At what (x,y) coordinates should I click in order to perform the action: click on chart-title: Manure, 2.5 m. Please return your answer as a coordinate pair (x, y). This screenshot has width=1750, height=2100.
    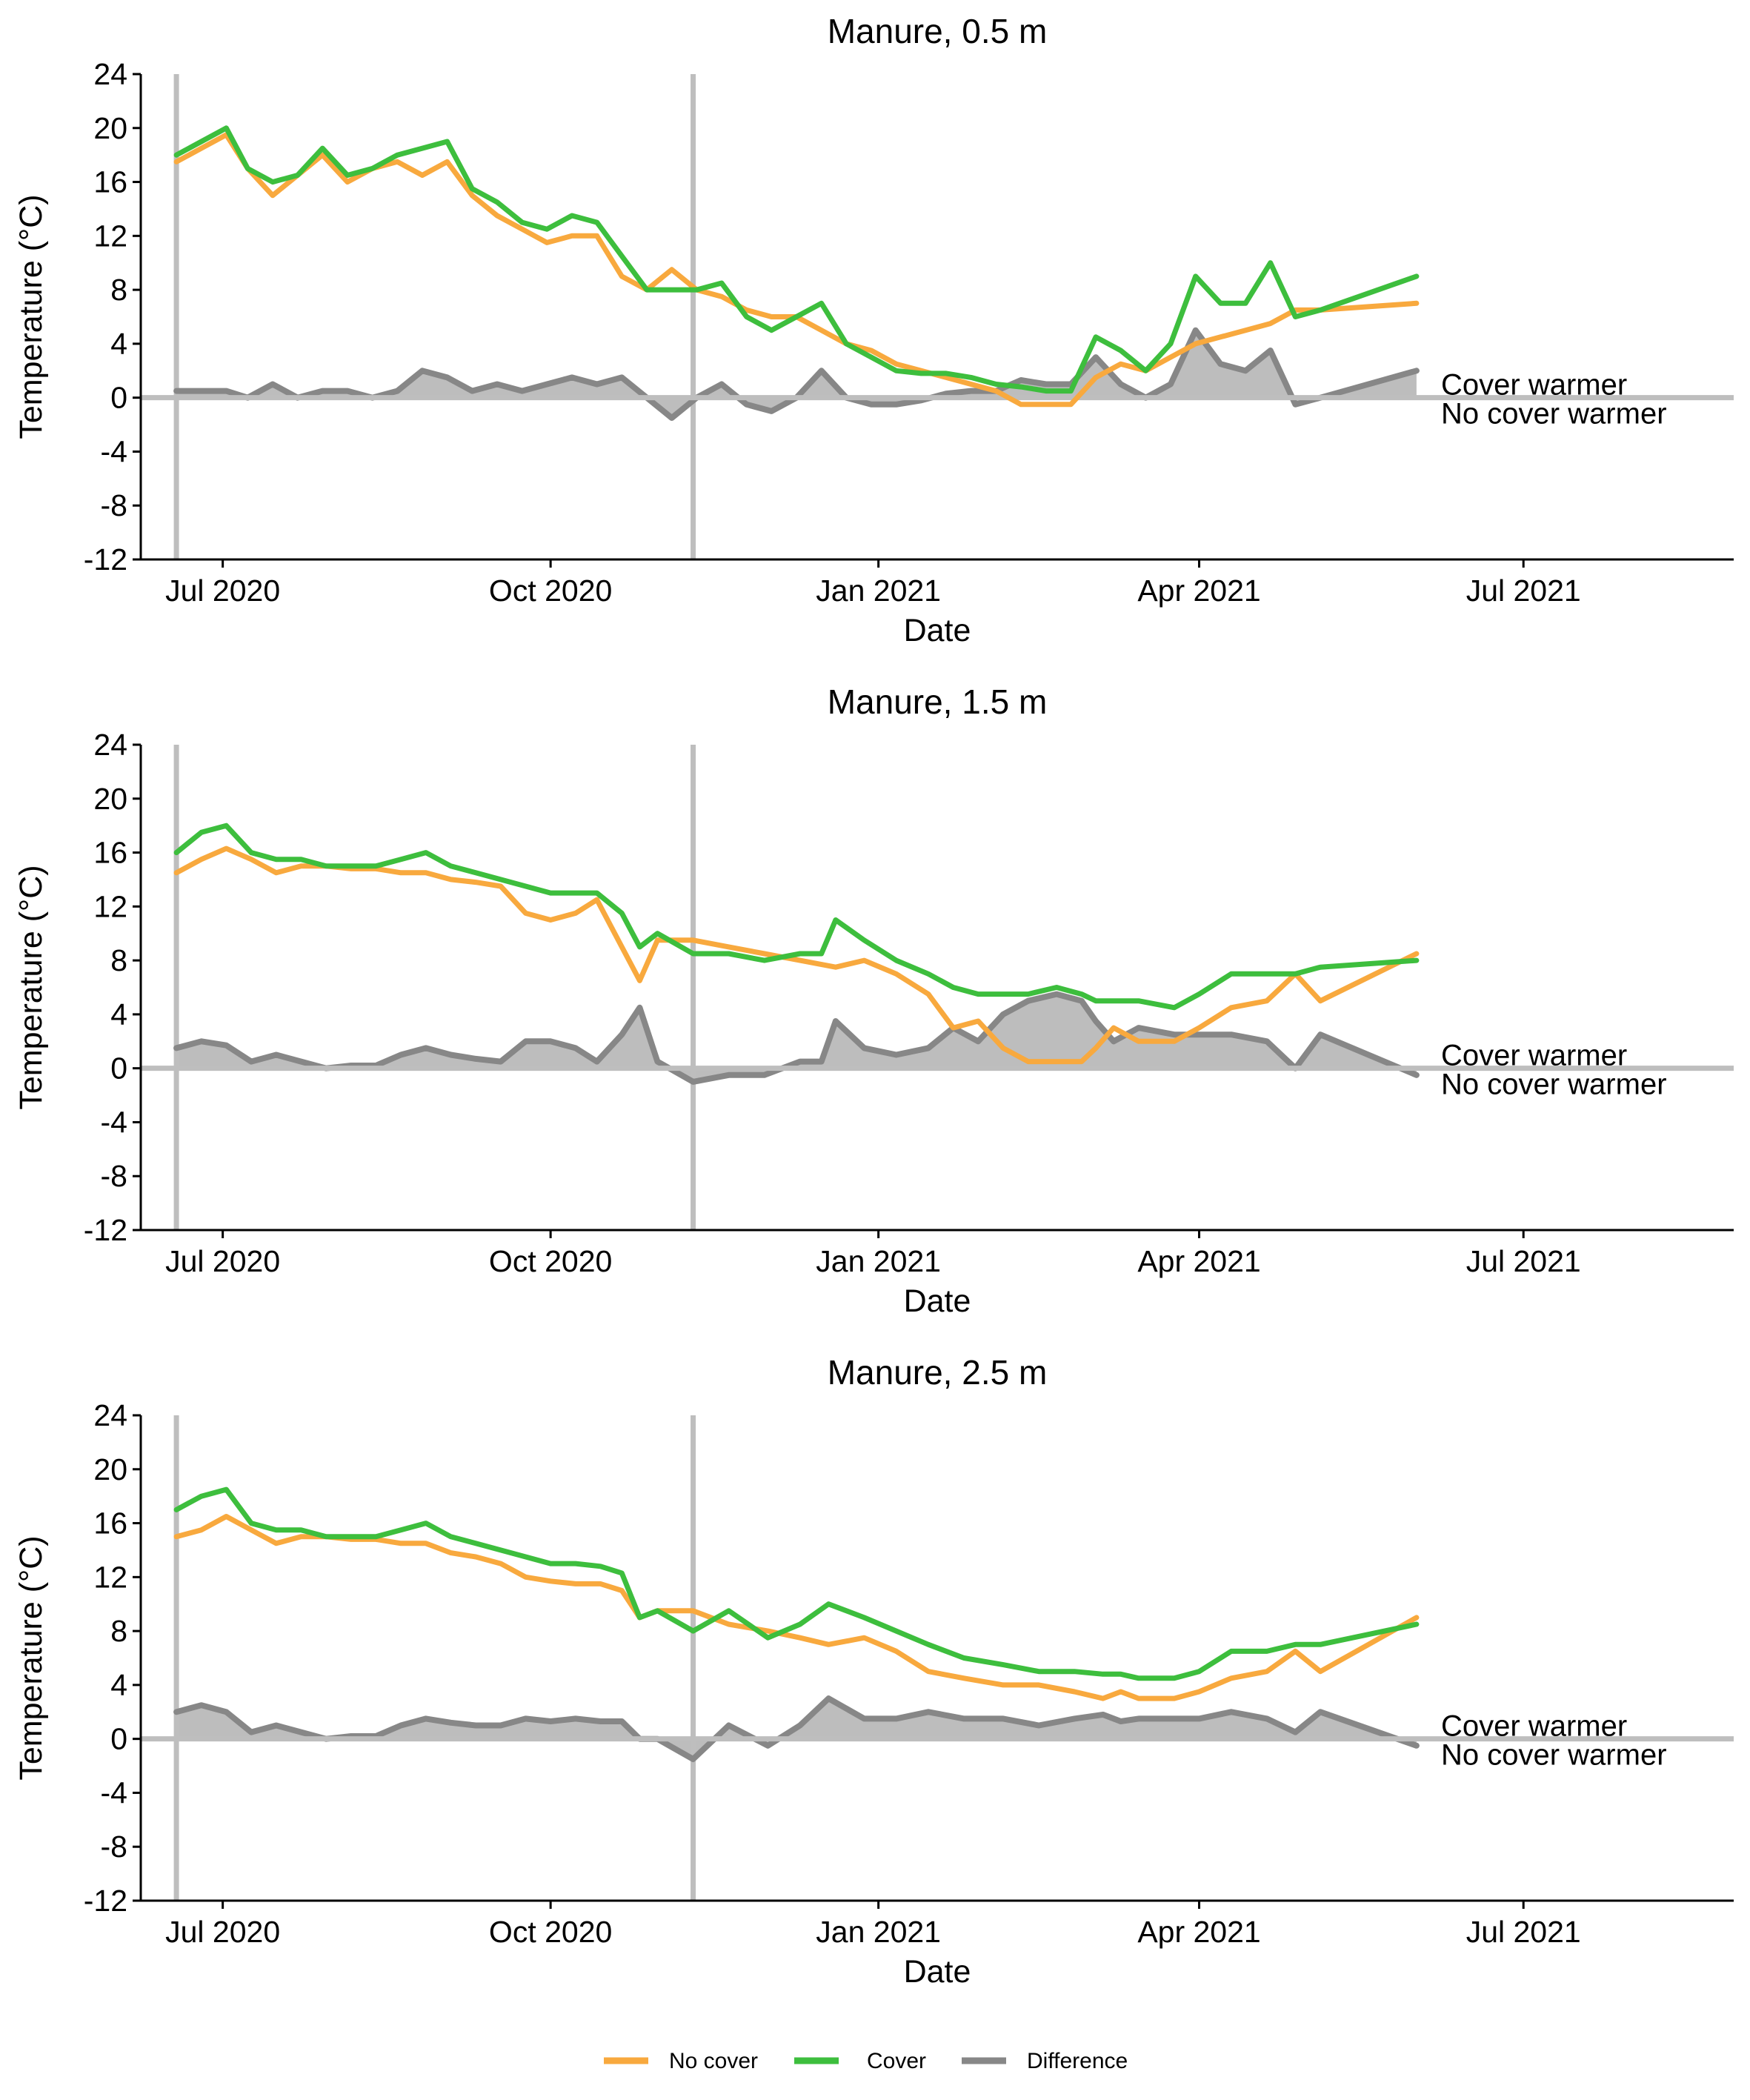
    Looking at the image, I should click on (938, 1372).